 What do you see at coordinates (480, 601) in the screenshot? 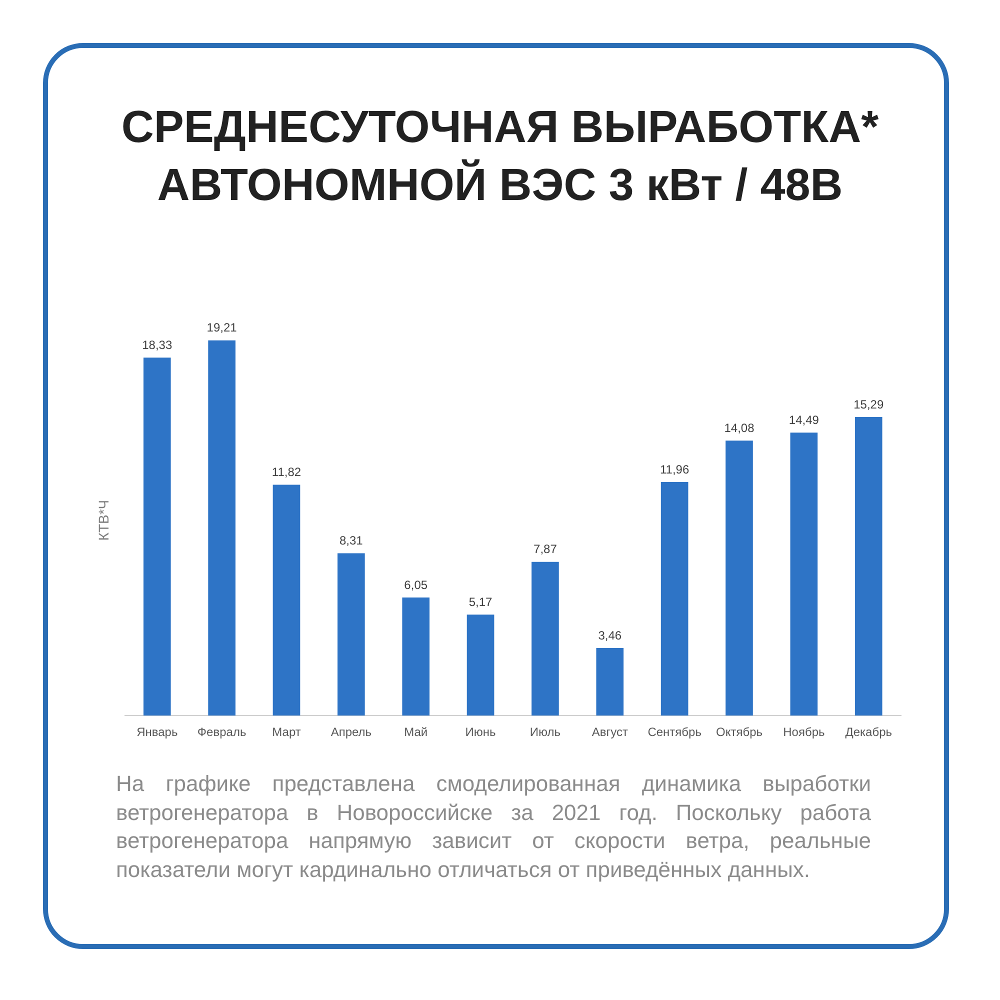
I see `data-label: 5,17` at bounding box center [480, 601].